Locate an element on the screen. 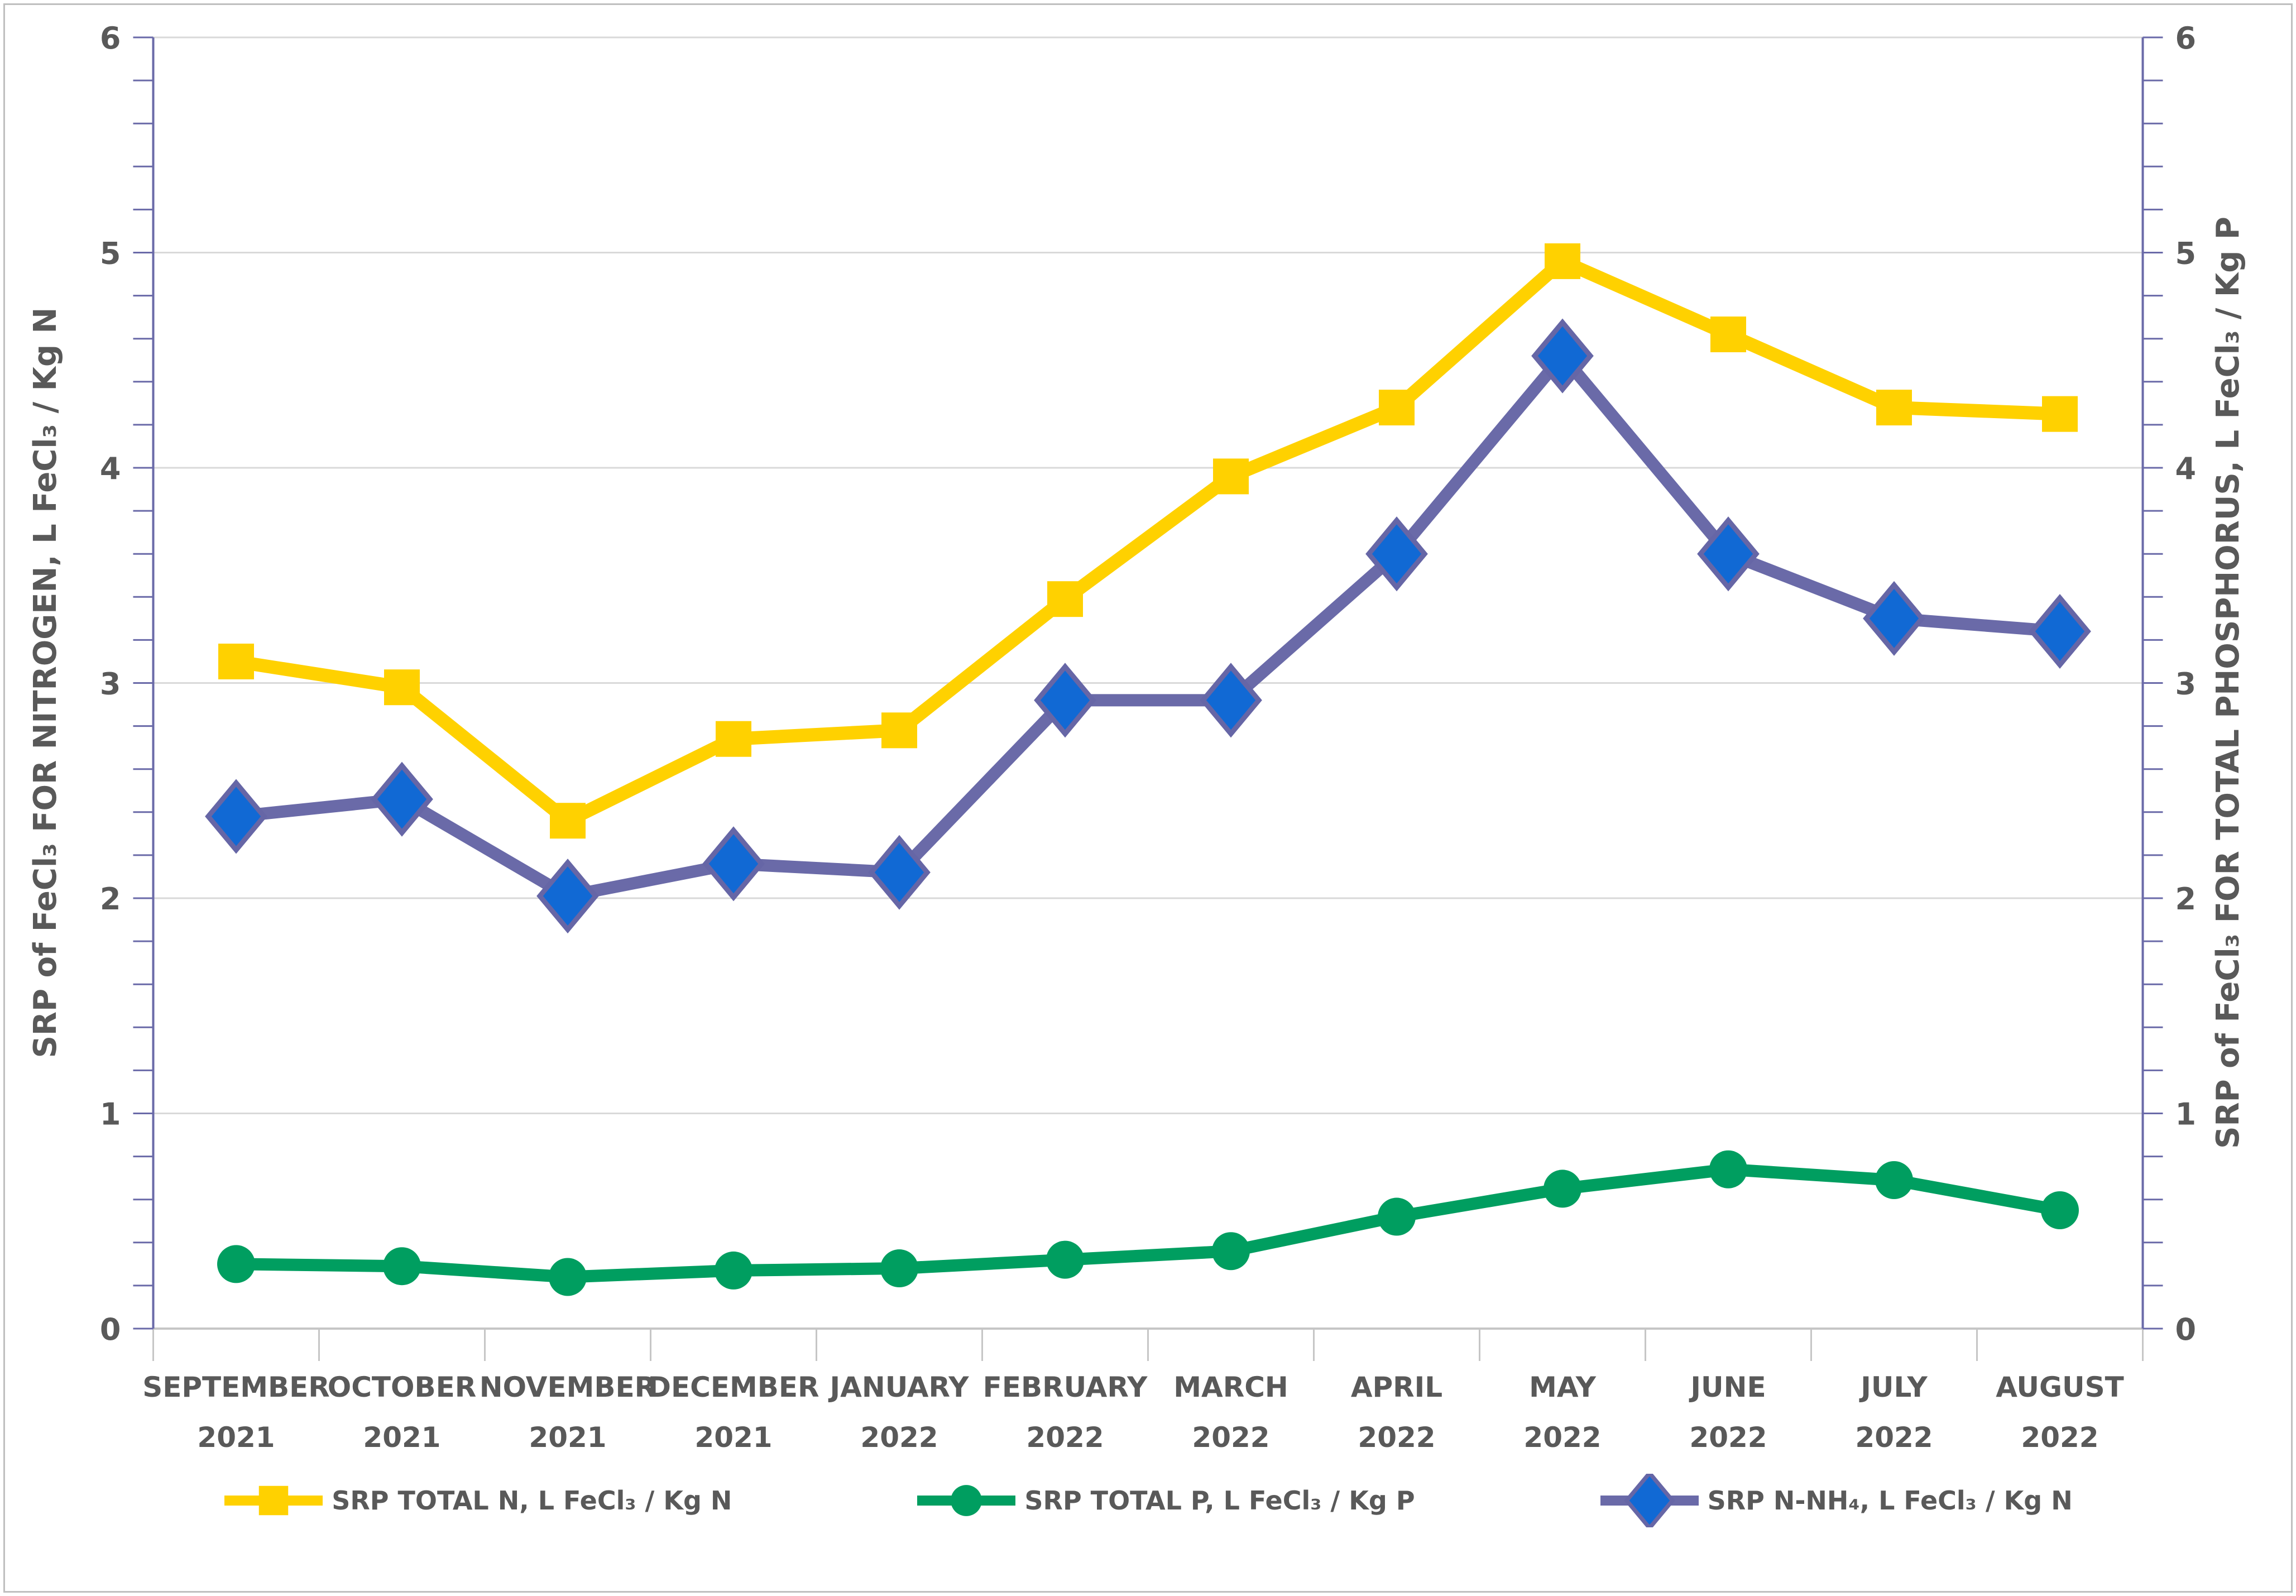 The image size is (2296, 1596). legend-item: SRP TOTAL N, L FeCl₃ / Kg N is located at coordinates (478, 1500).